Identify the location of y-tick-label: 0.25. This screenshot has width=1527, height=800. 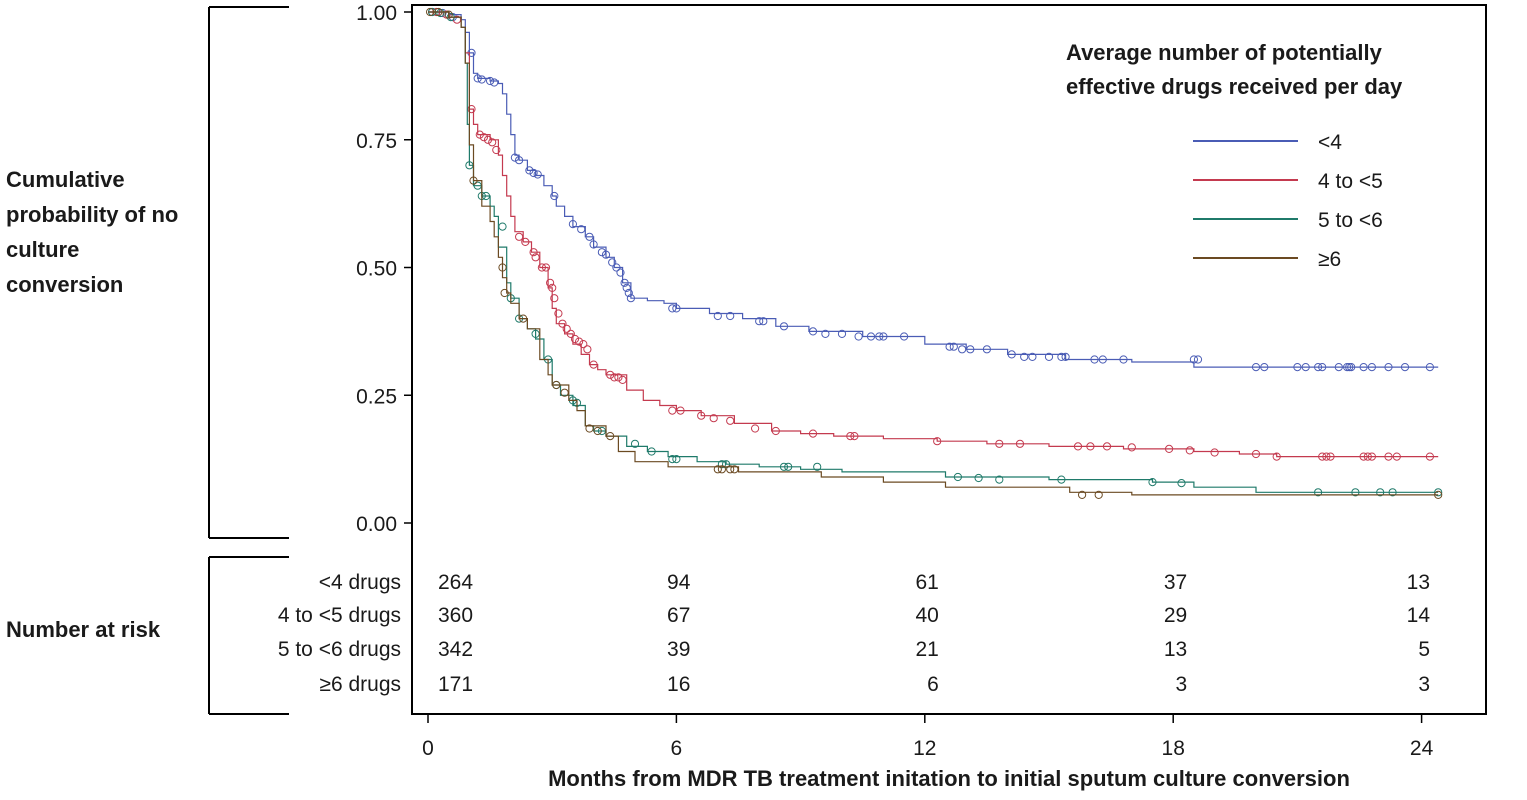
(376, 396).